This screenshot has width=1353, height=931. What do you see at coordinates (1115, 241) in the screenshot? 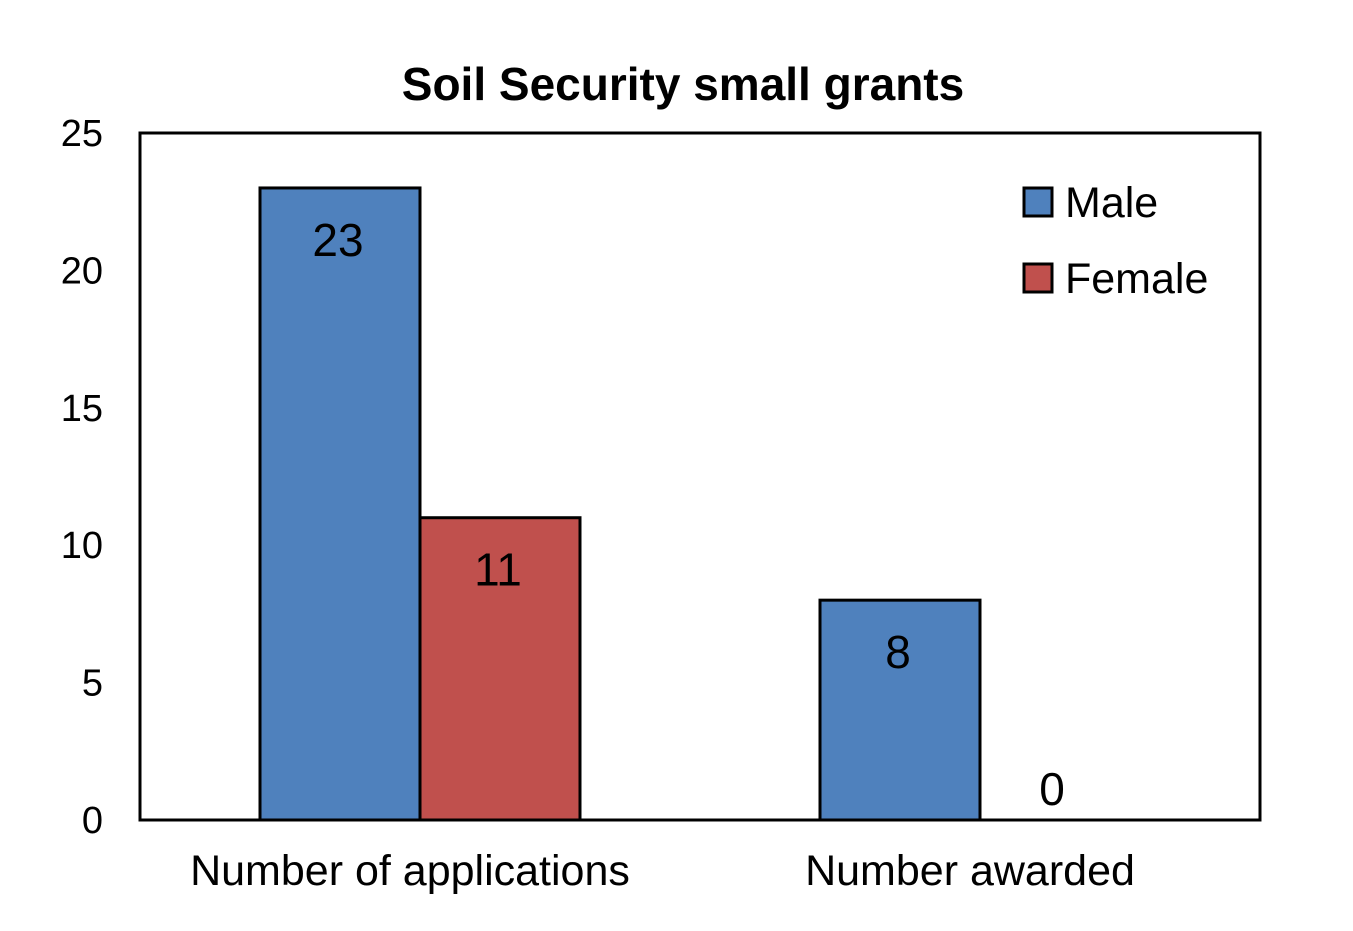
I see `legend: Male Female` at bounding box center [1115, 241].